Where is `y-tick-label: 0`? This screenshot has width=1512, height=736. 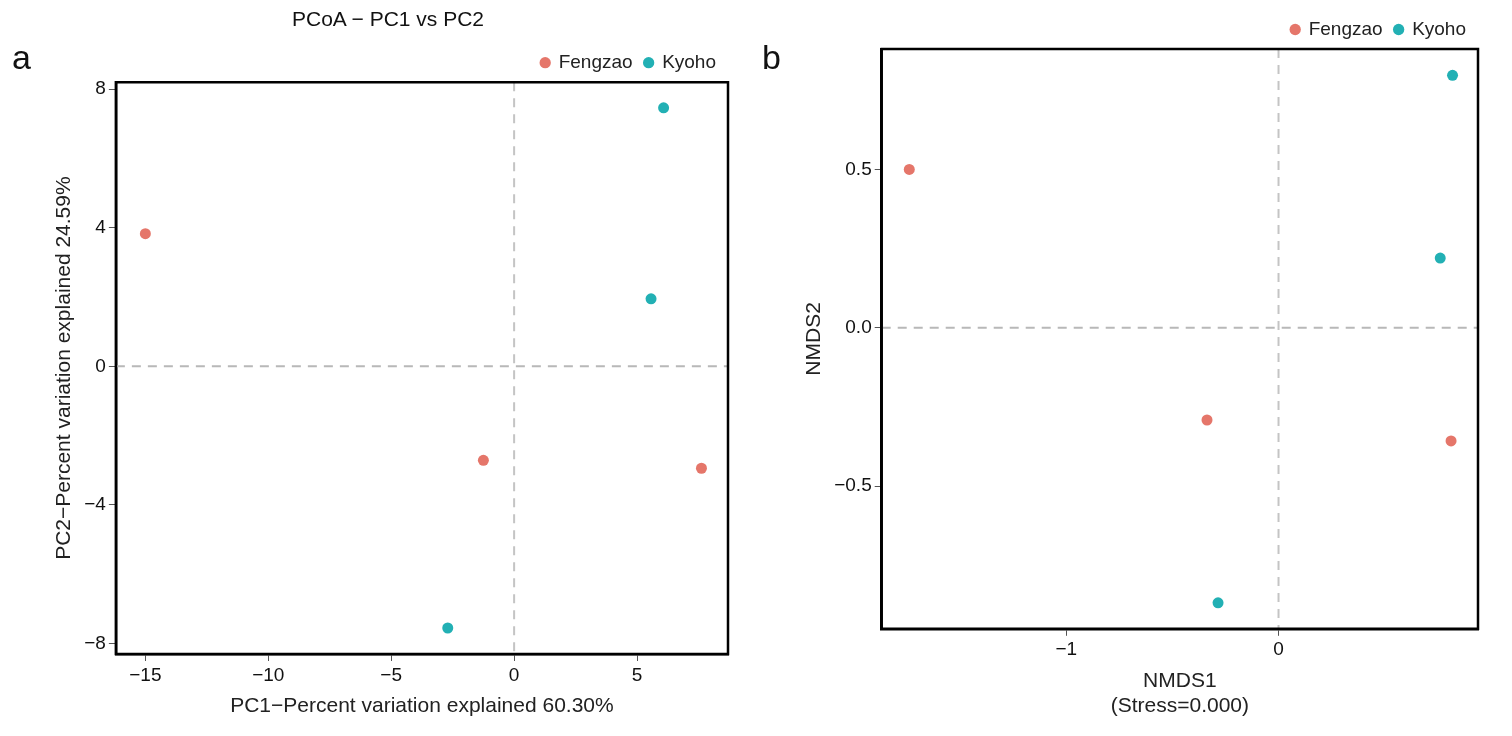 y-tick-label: 0 is located at coordinates (100, 365).